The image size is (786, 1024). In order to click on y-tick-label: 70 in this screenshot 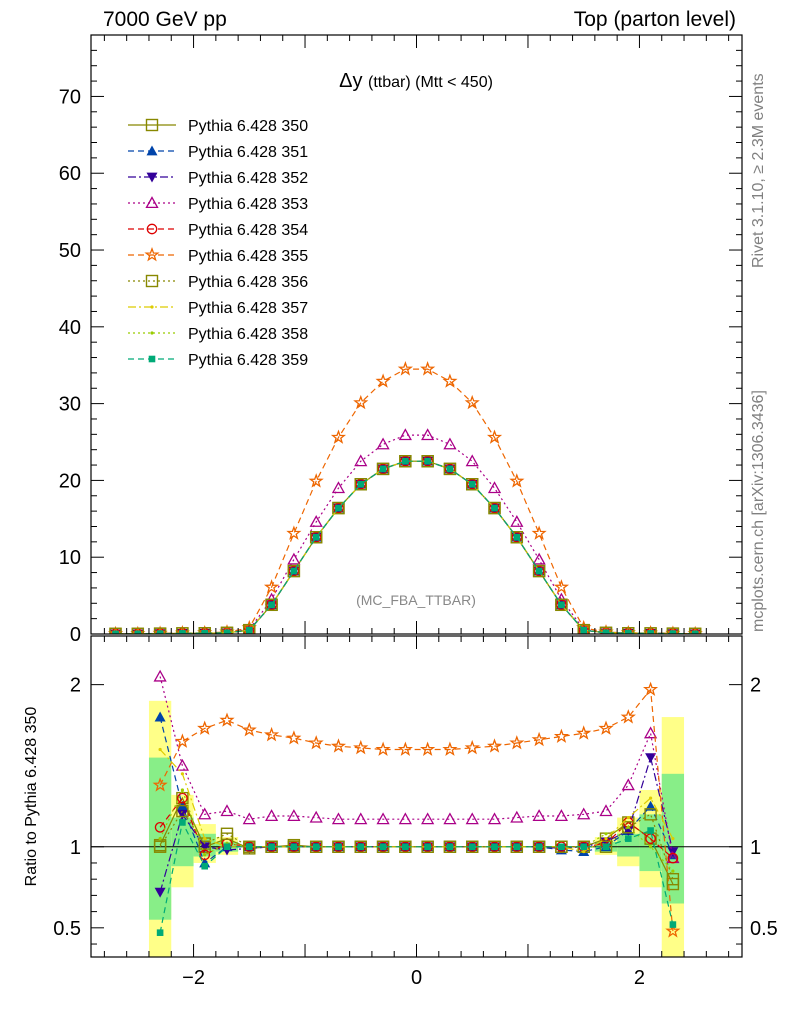, I will do `click(70, 97)`.